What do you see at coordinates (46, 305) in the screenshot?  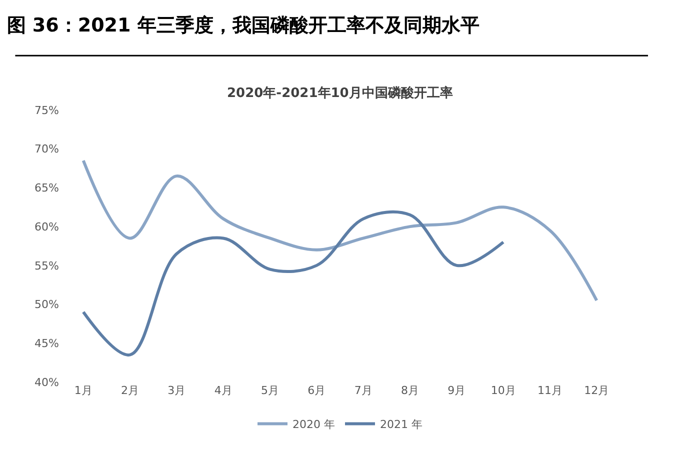 I see `y-tick-label: 50%` at bounding box center [46, 305].